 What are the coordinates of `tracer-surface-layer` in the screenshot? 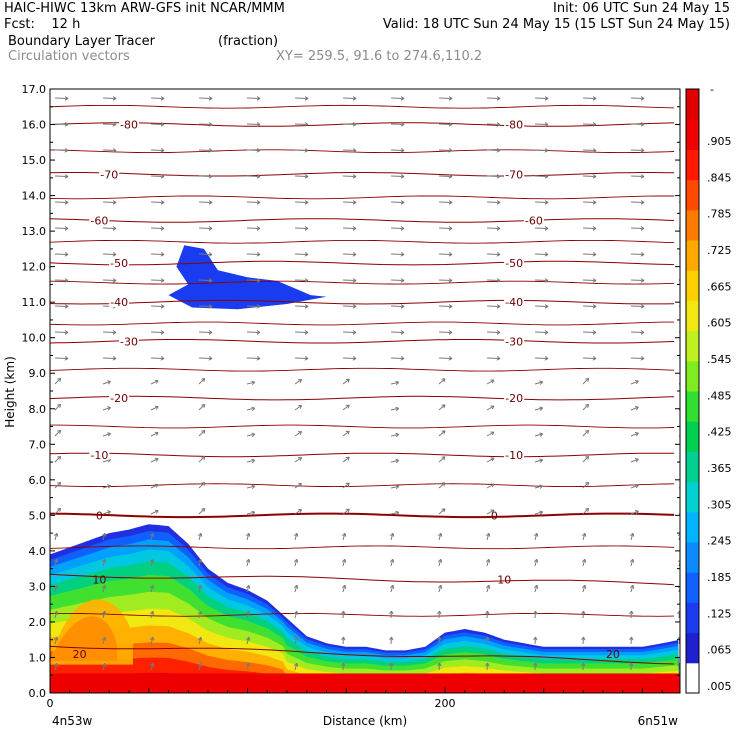 It's located at (365, 683).